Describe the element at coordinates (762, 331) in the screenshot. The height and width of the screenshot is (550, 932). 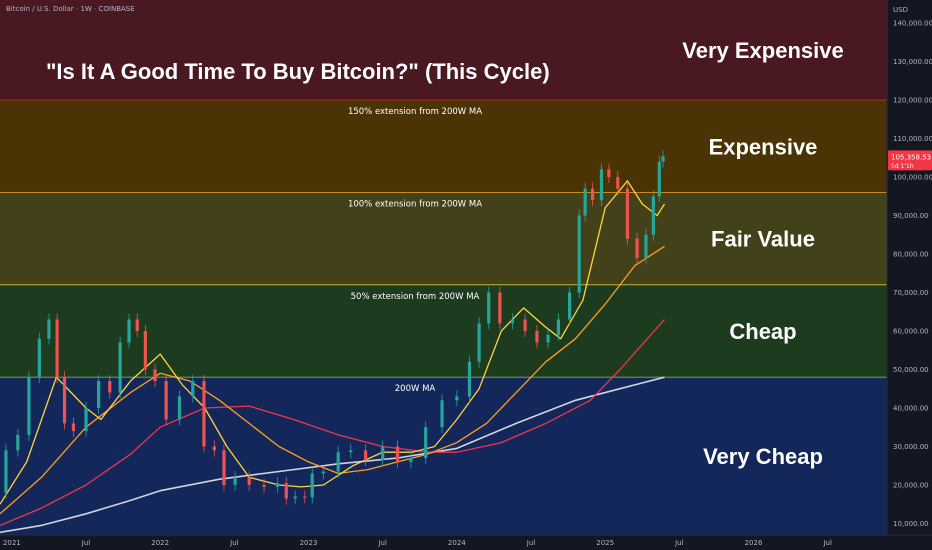
I see `zone-label-cheap: Cheap` at that location.